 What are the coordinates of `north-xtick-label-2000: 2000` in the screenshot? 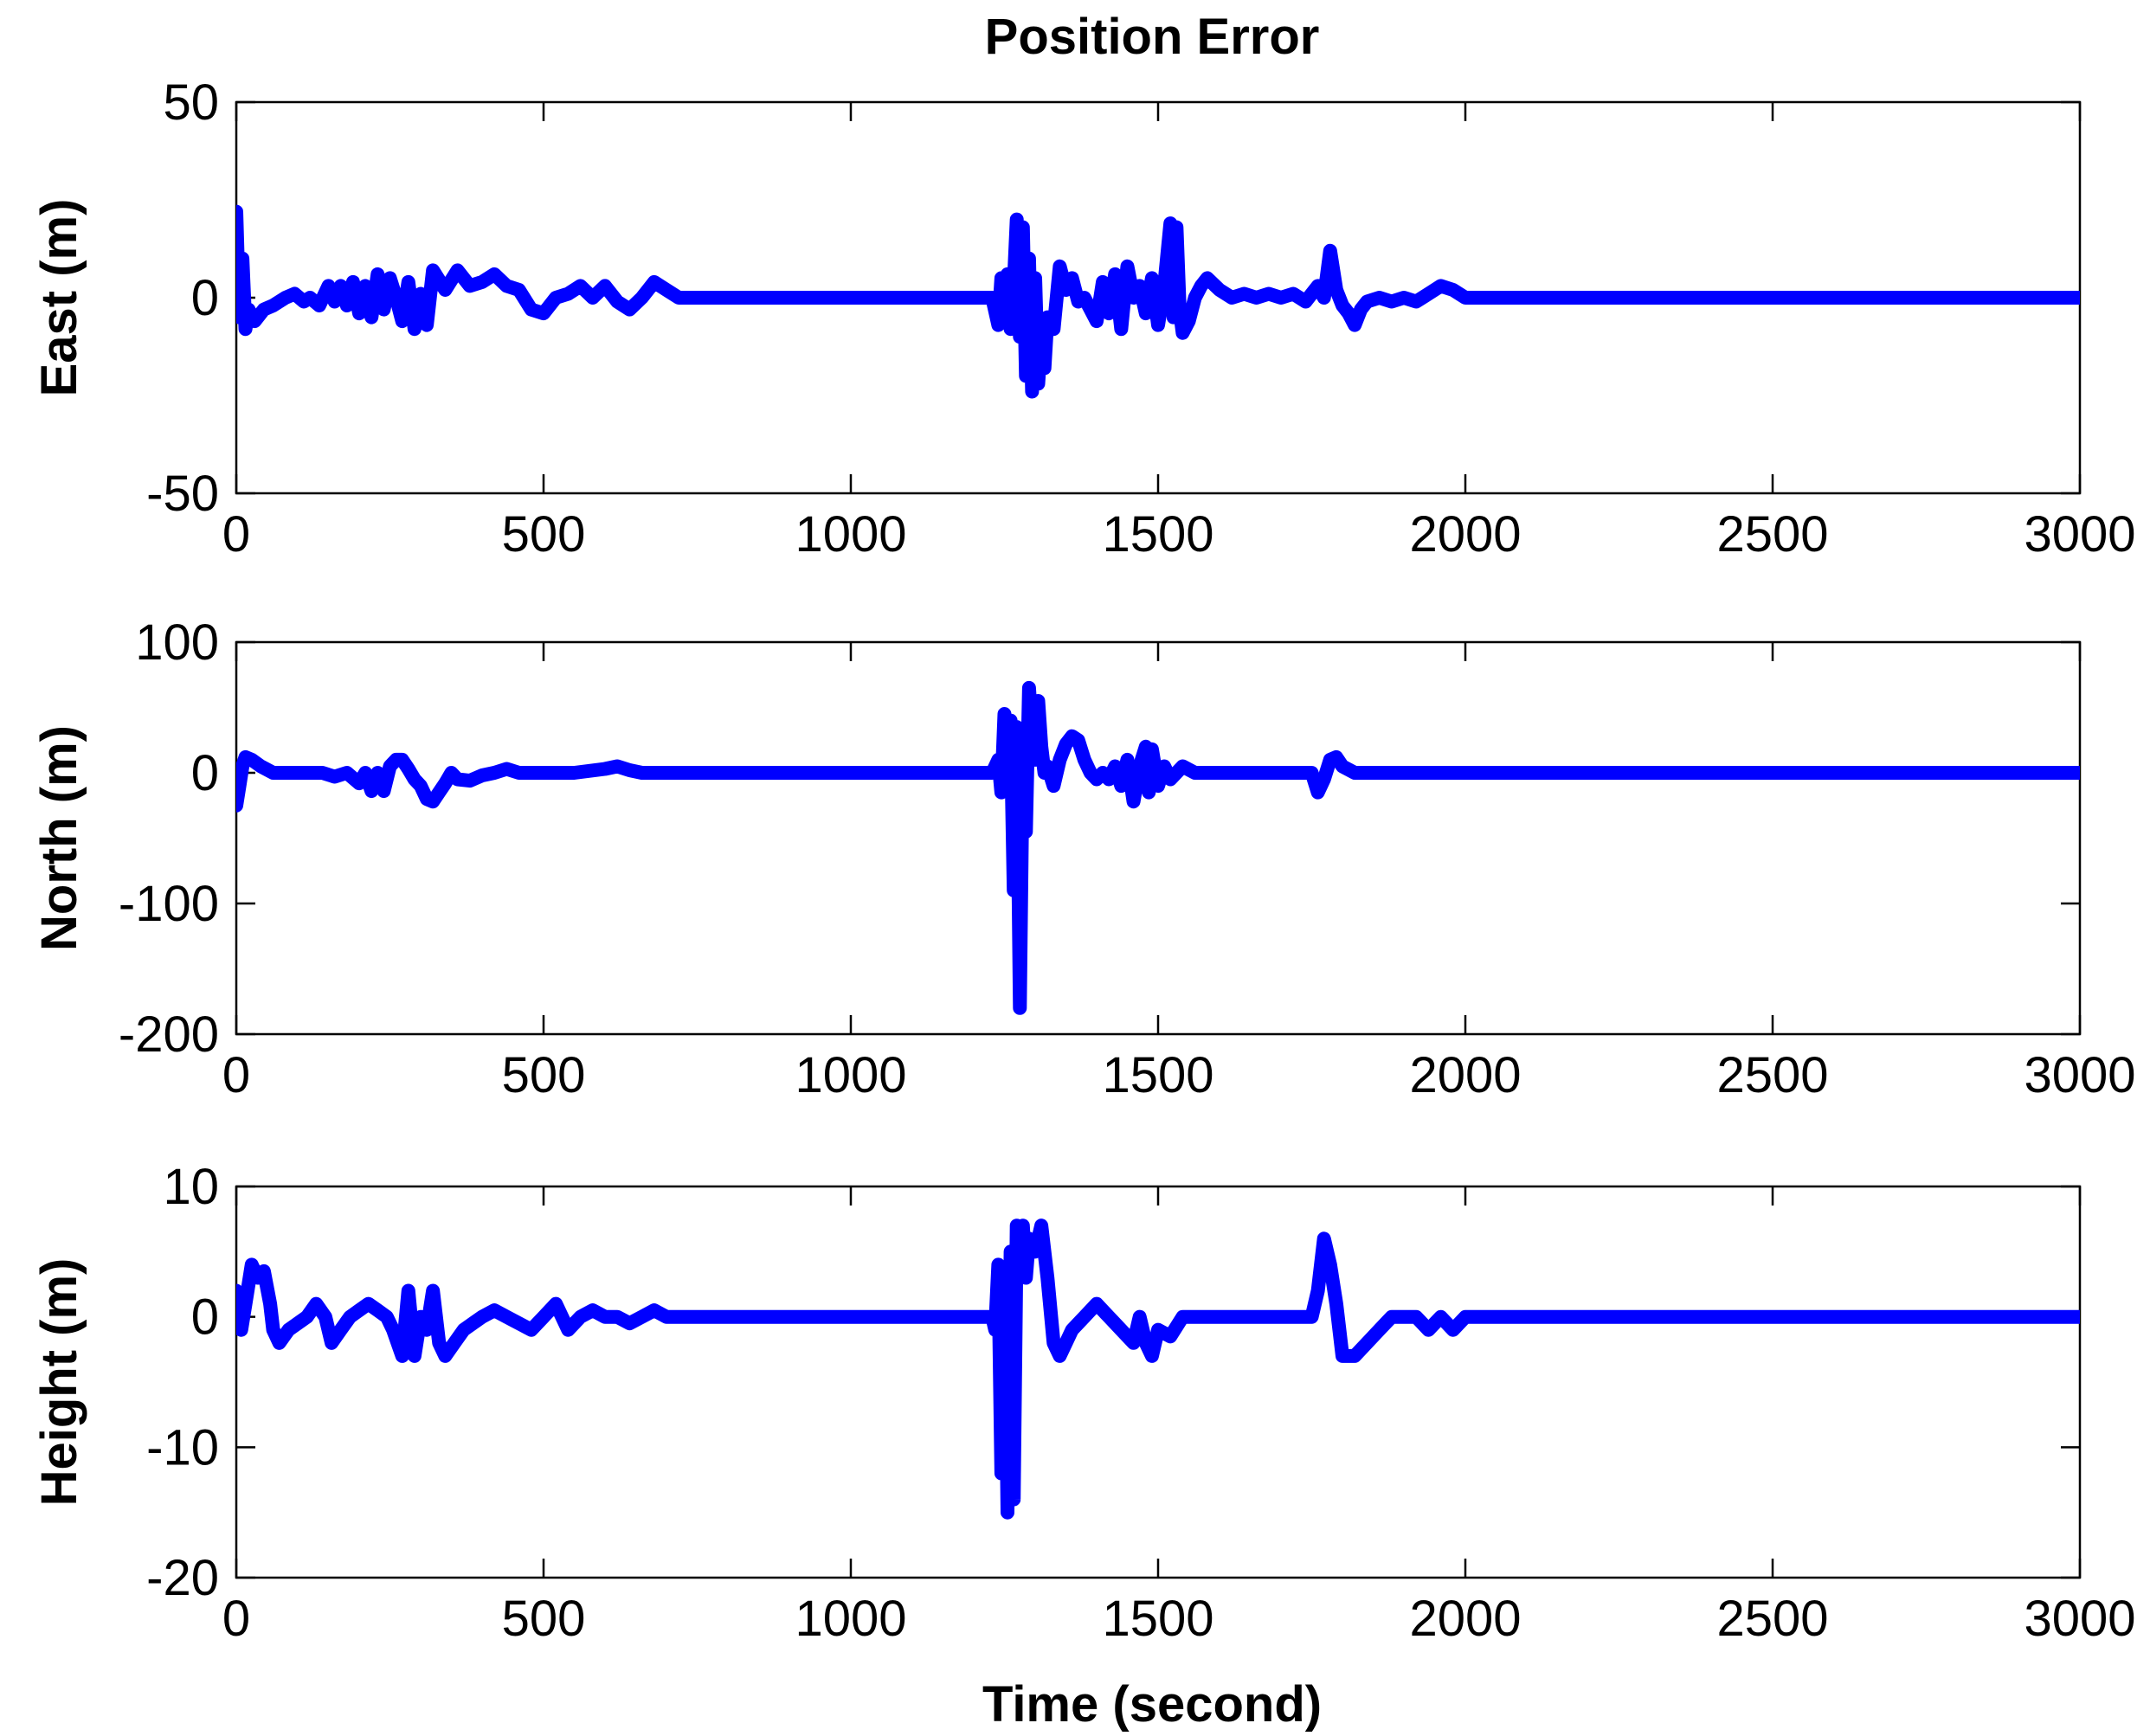 It's located at (1465, 1075).